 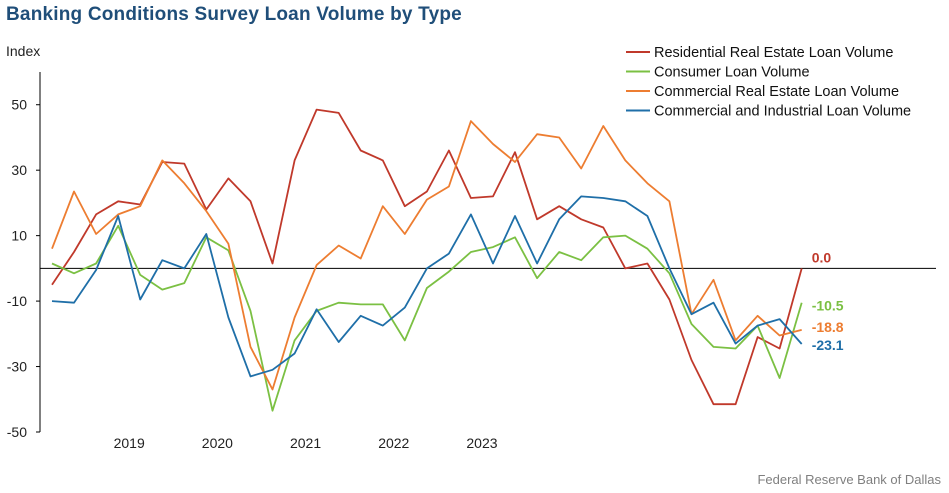 I want to click on y-tick-label: -30, so click(x=17, y=367).